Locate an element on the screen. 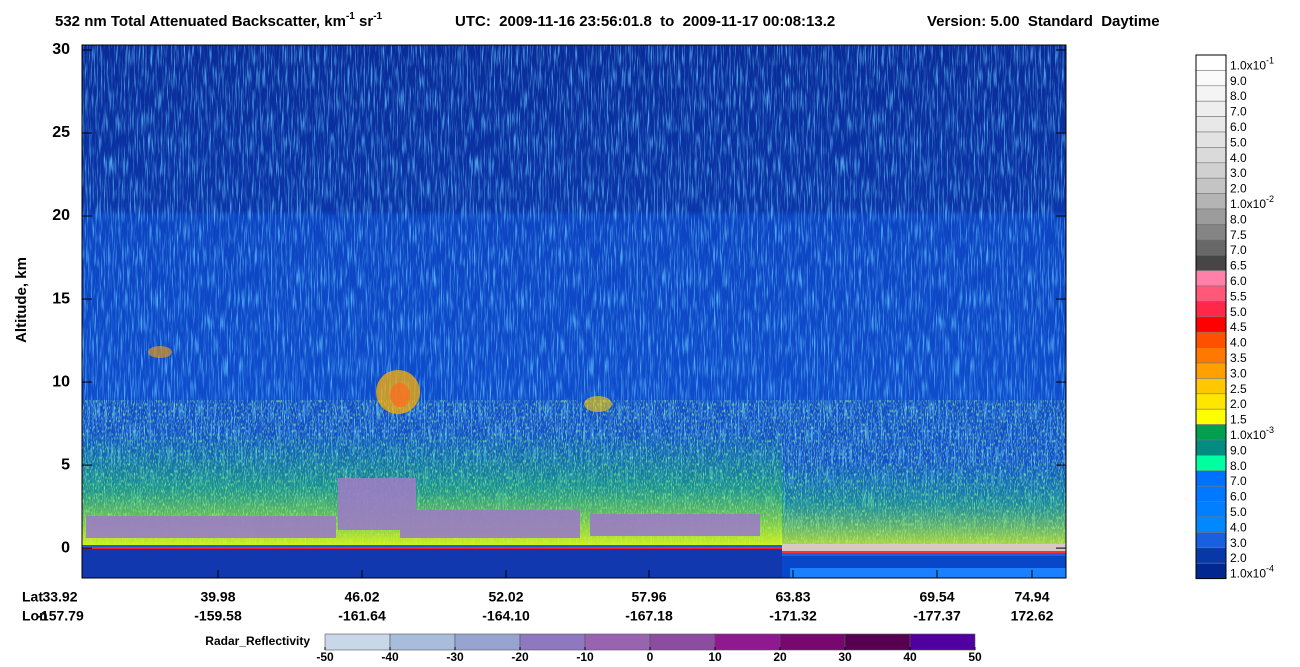 The image size is (1300, 667). colorbar-label-text: 3.5 is located at coordinates (1238, 358).